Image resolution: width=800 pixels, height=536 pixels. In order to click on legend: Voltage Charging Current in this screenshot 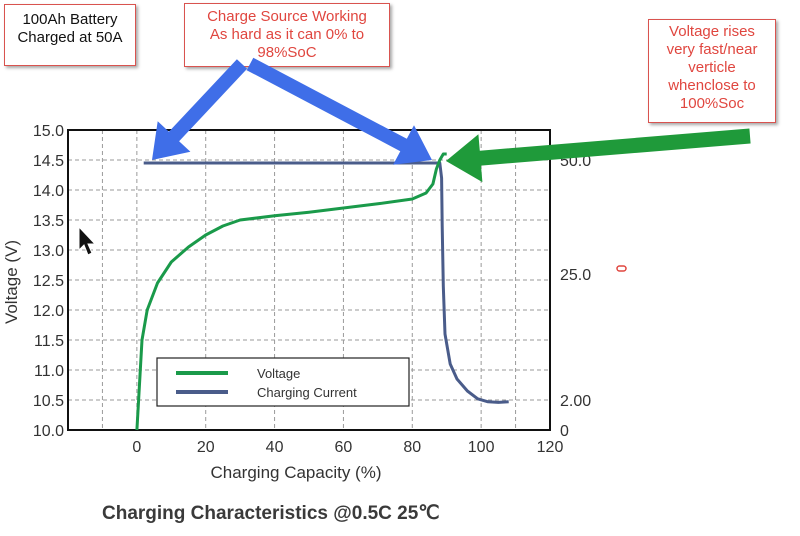, I will do `click(283, 382)`.